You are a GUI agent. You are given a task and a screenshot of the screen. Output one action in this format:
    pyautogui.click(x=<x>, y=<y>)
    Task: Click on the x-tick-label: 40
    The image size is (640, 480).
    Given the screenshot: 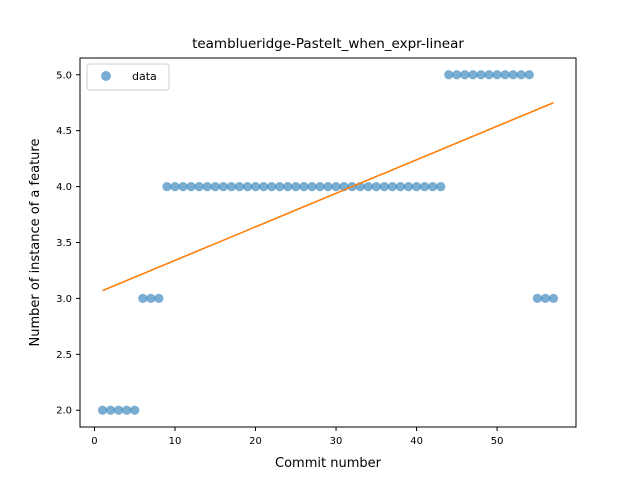 What is the action you would take?
    pyautogui.click(x=416, y=441)
    